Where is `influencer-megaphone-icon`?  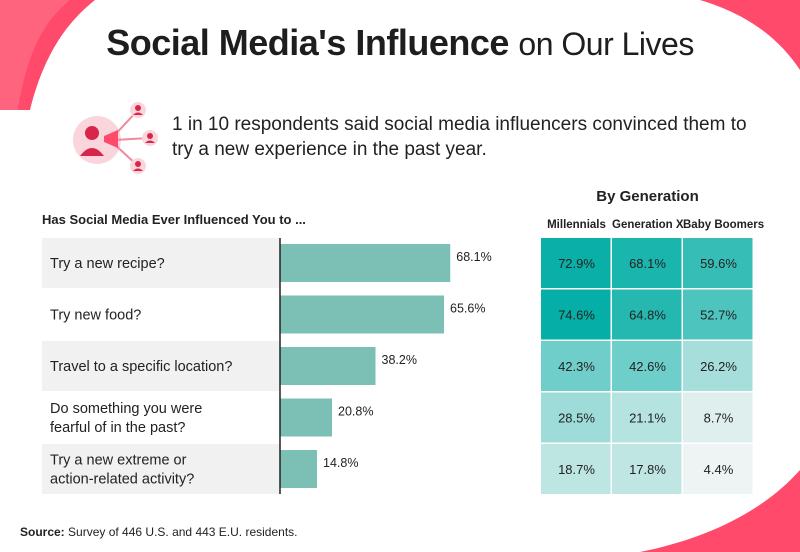 influencer-megaphone-icon is located at coordinates (115, 138).